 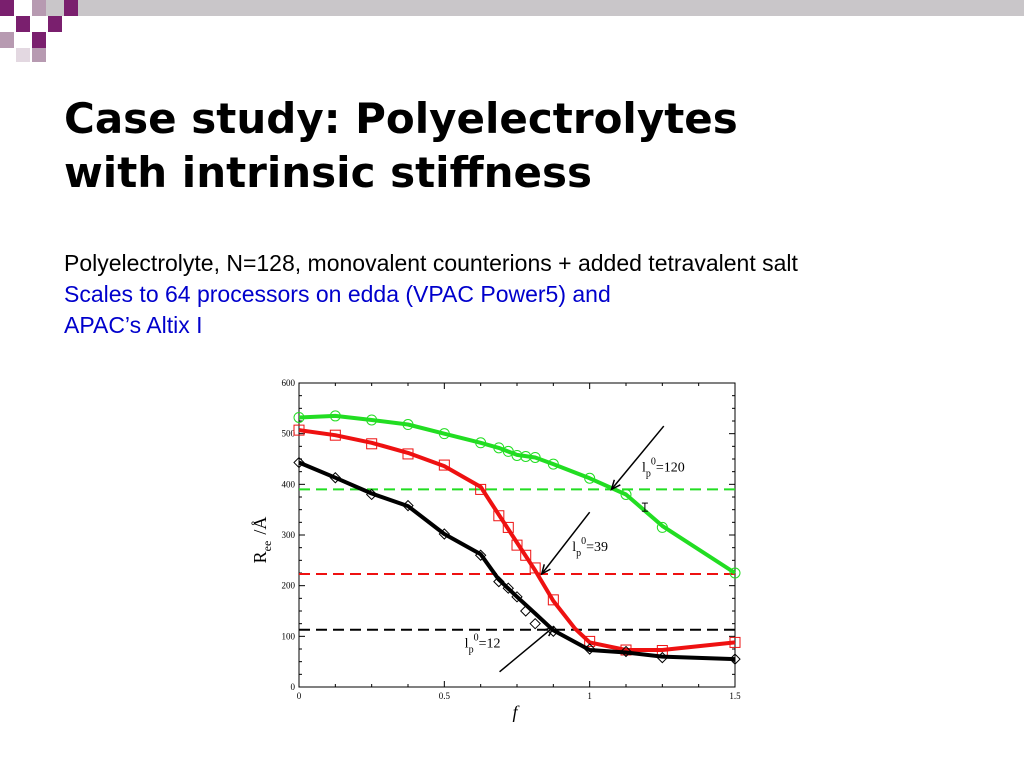 I want to click on y-axis-label-unit: /Å, so click(x=260, y=526).